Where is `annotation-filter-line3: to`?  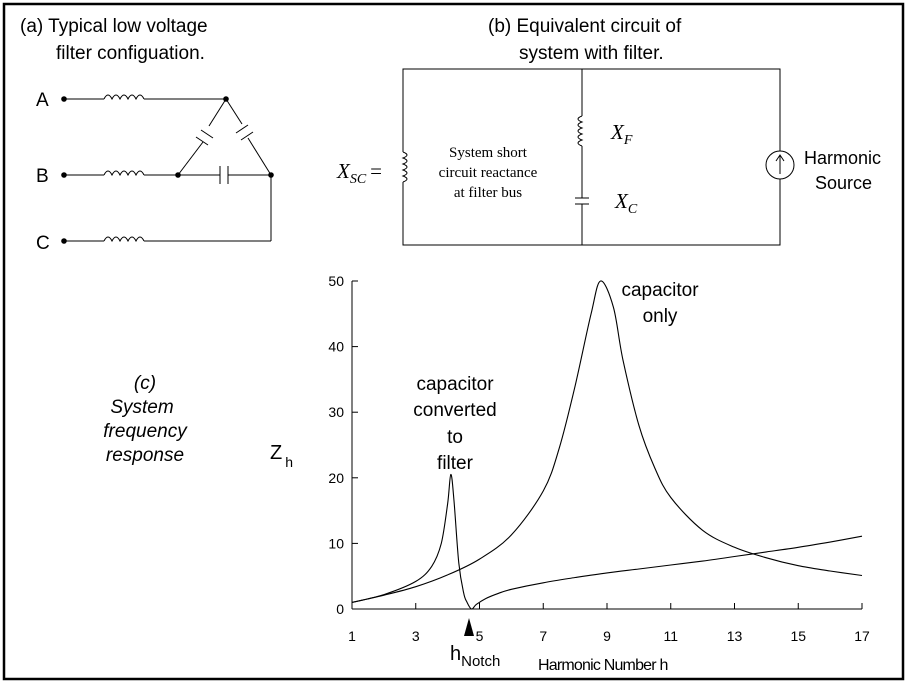
annotation-filter-line3: to is located at coordinates (455, 437).